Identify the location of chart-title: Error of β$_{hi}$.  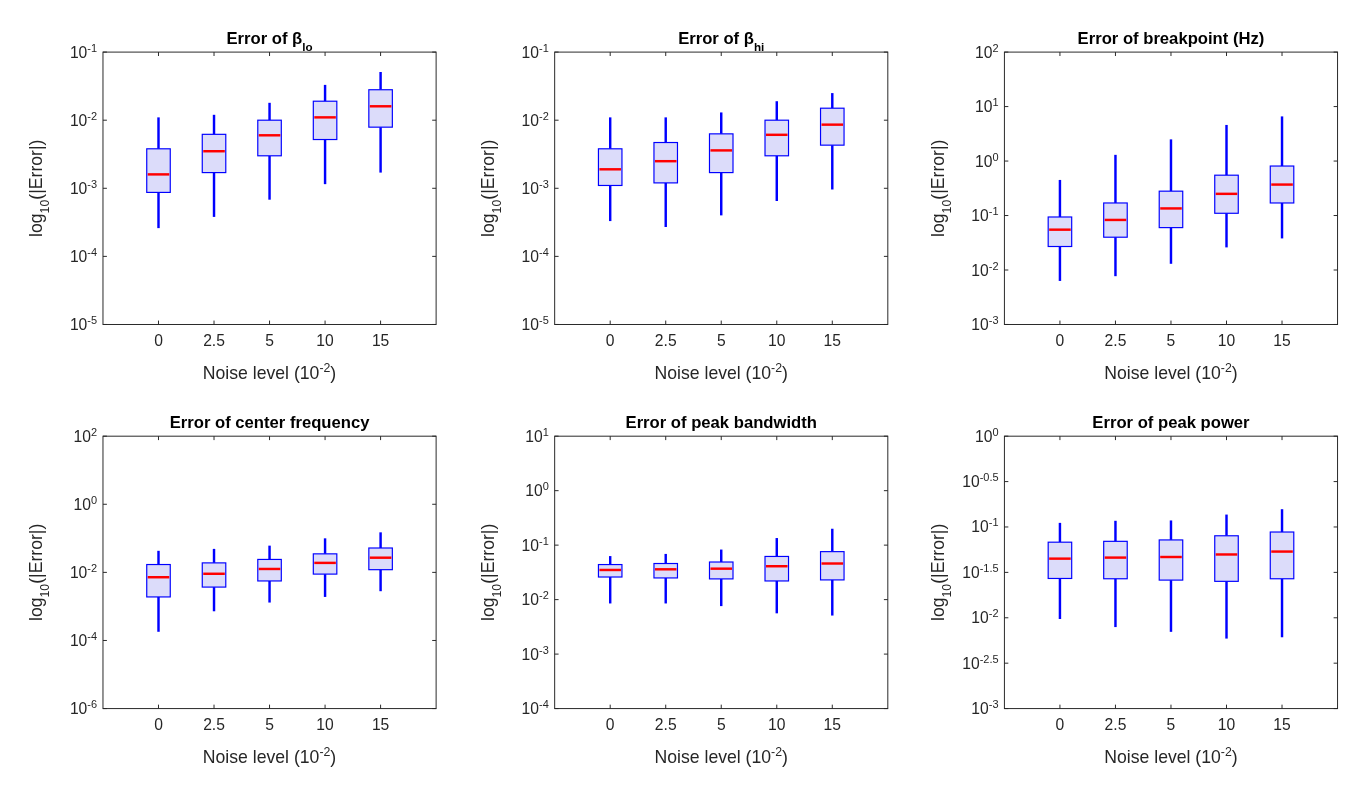
(721, 41).